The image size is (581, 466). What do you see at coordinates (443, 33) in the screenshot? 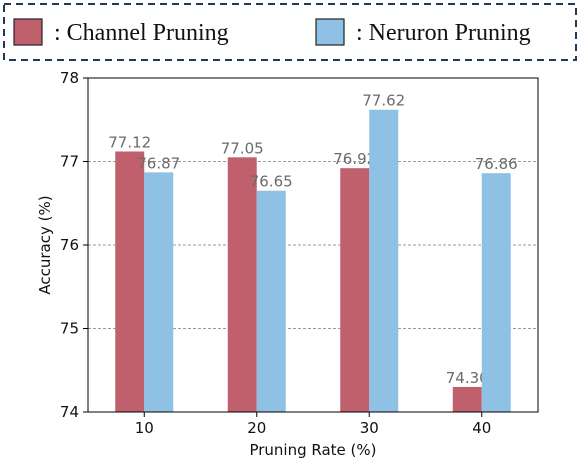
I see `legend-label-neuron: : Neruron Pruning` at bounding box center [443, 33].